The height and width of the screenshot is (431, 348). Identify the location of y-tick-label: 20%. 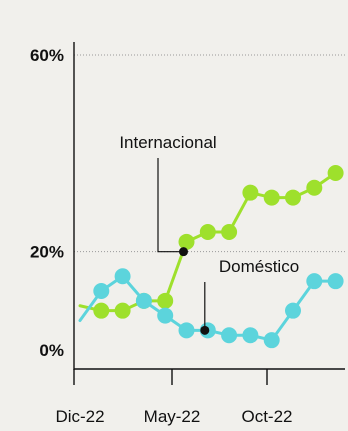
(47, 252).